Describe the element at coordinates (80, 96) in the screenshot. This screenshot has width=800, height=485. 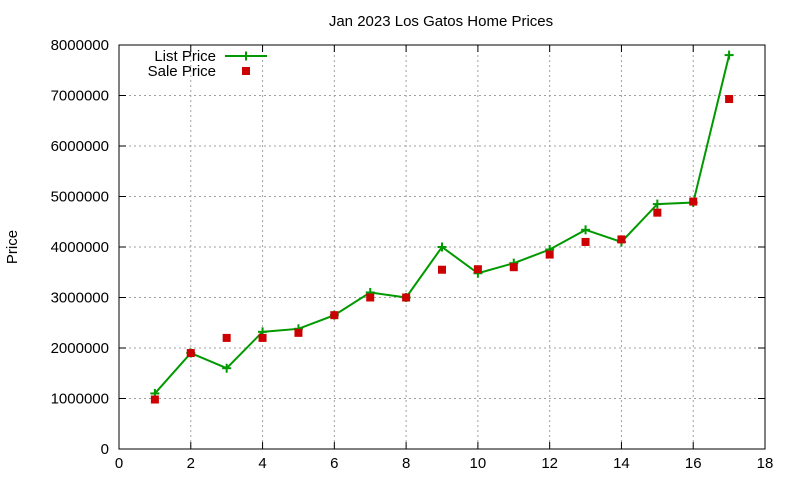
I see `y-tick-label: 7000000` at that location.